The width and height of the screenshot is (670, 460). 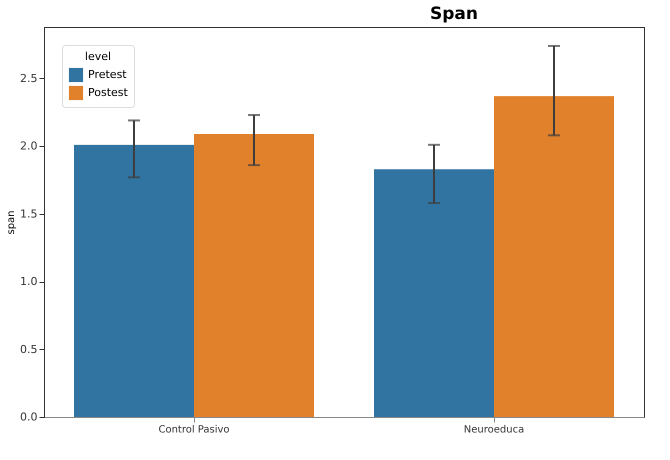 What do you see at coordinates (29, 146) in the screenshot?
I see `y-tick-label: 2.0` at bounding box center [29, 146].